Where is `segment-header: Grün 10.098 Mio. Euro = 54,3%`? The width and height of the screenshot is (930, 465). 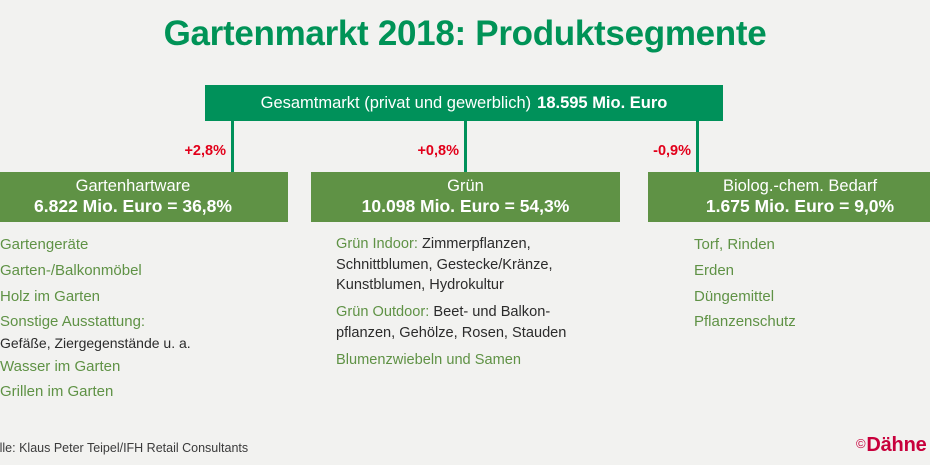
segment-header: Grün 10.098 Mio. Euro = 54,3% is located at coordinates (465, 197).